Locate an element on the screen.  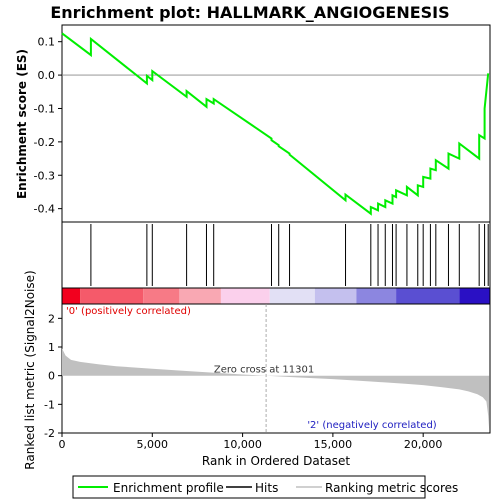
chart-title: Enrichment plot: HALLMARK_ANGIOGENESIS is located at coordinates (249, 12).